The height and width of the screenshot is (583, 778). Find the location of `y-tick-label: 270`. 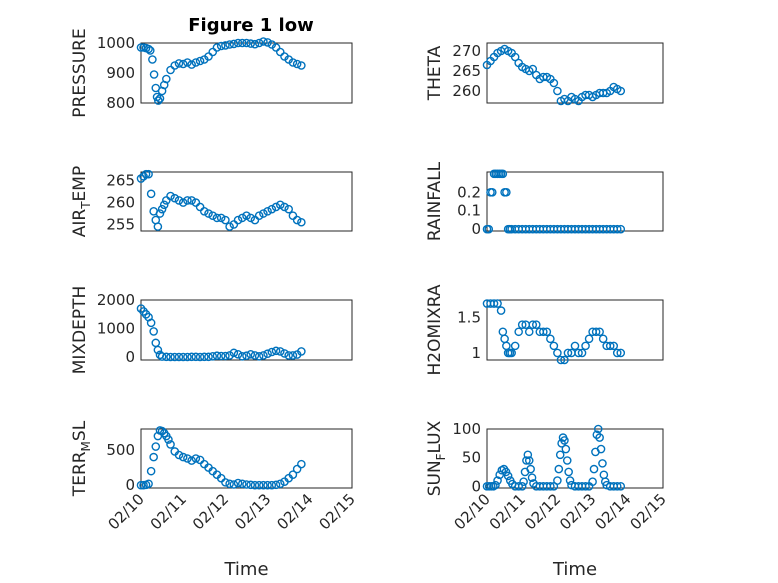

y-tick-label: 270 is located at coordinates (466, 51).